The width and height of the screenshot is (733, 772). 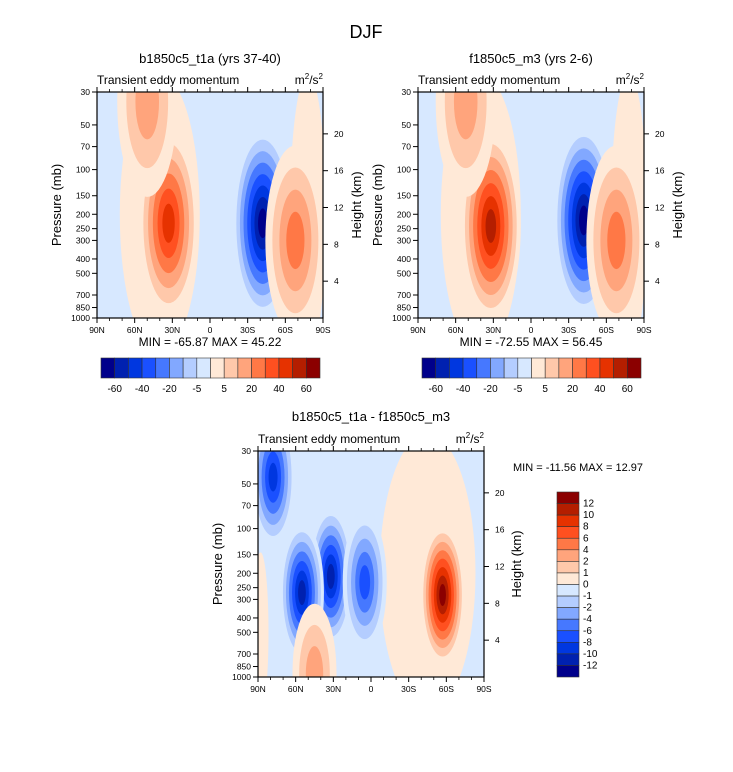 I want to click on y-tick-label: 70, so click(x=86, y=147).